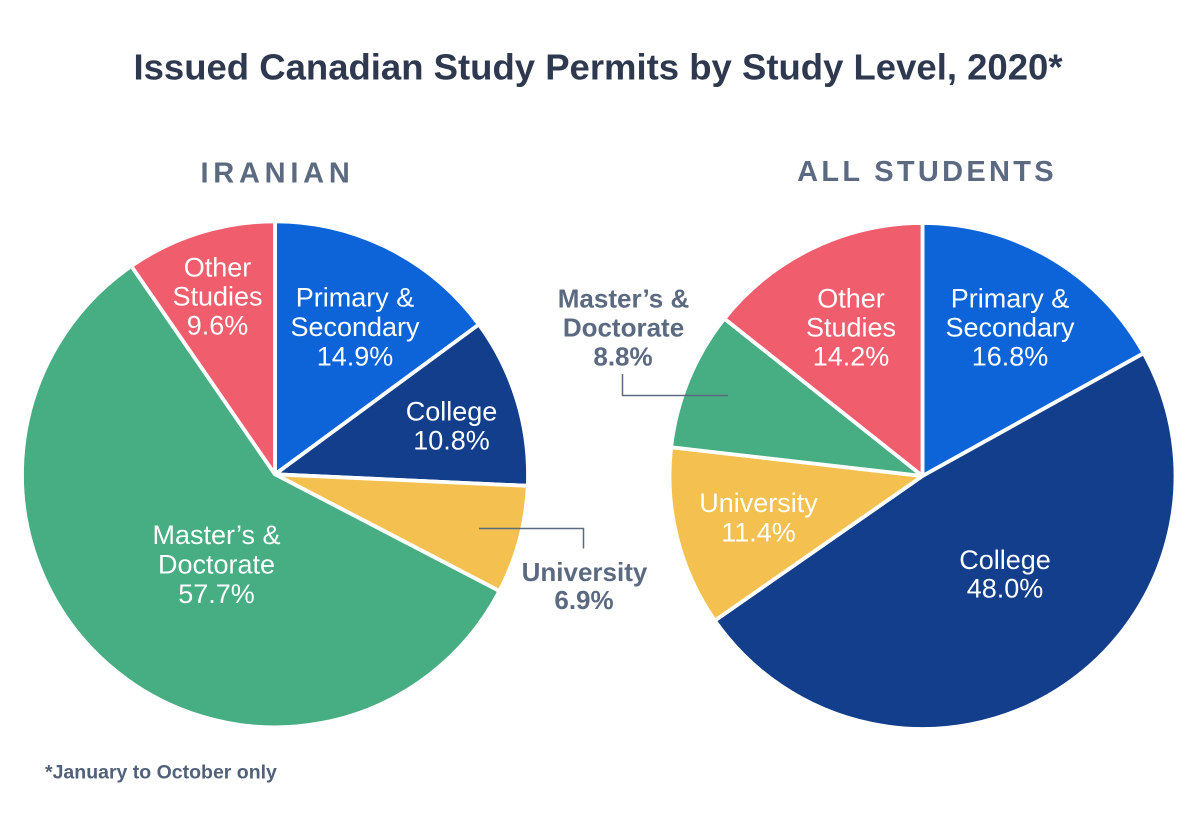  I want to click on svg-text: 14.9%, so click(355, 357).